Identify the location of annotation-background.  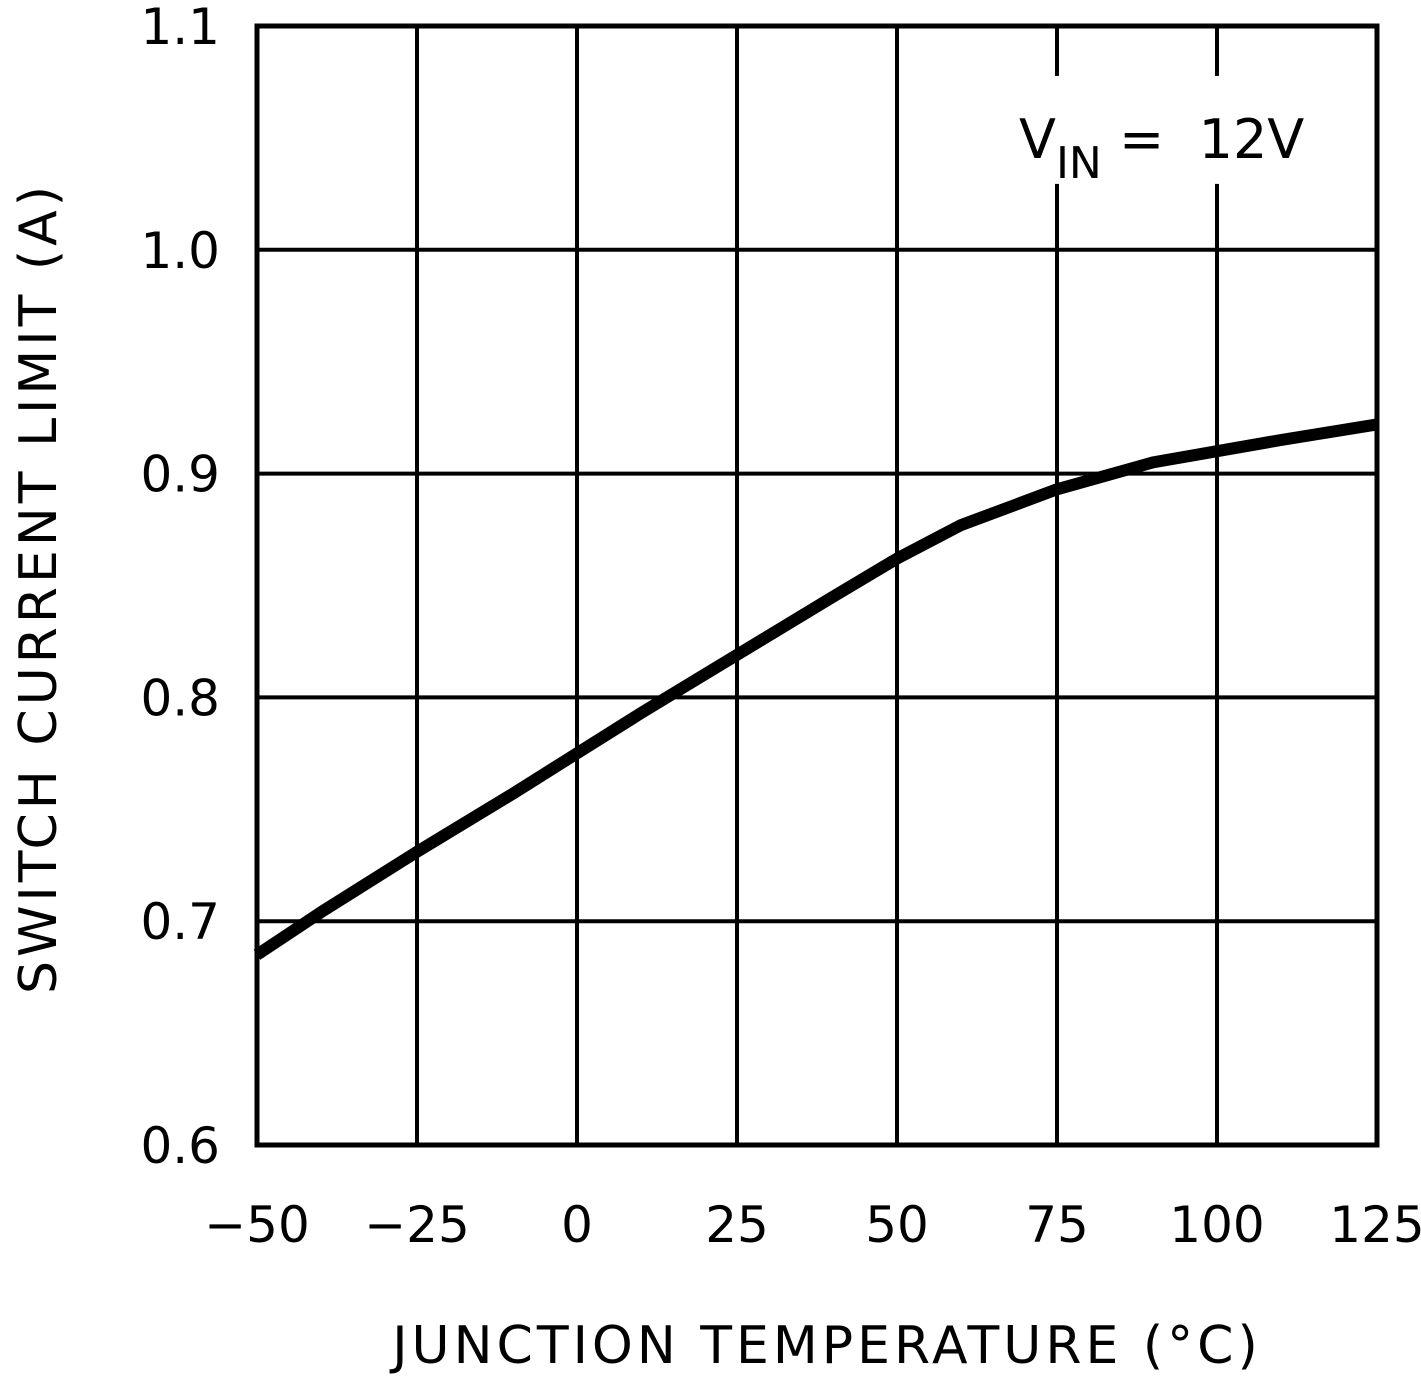
(1189, 129).